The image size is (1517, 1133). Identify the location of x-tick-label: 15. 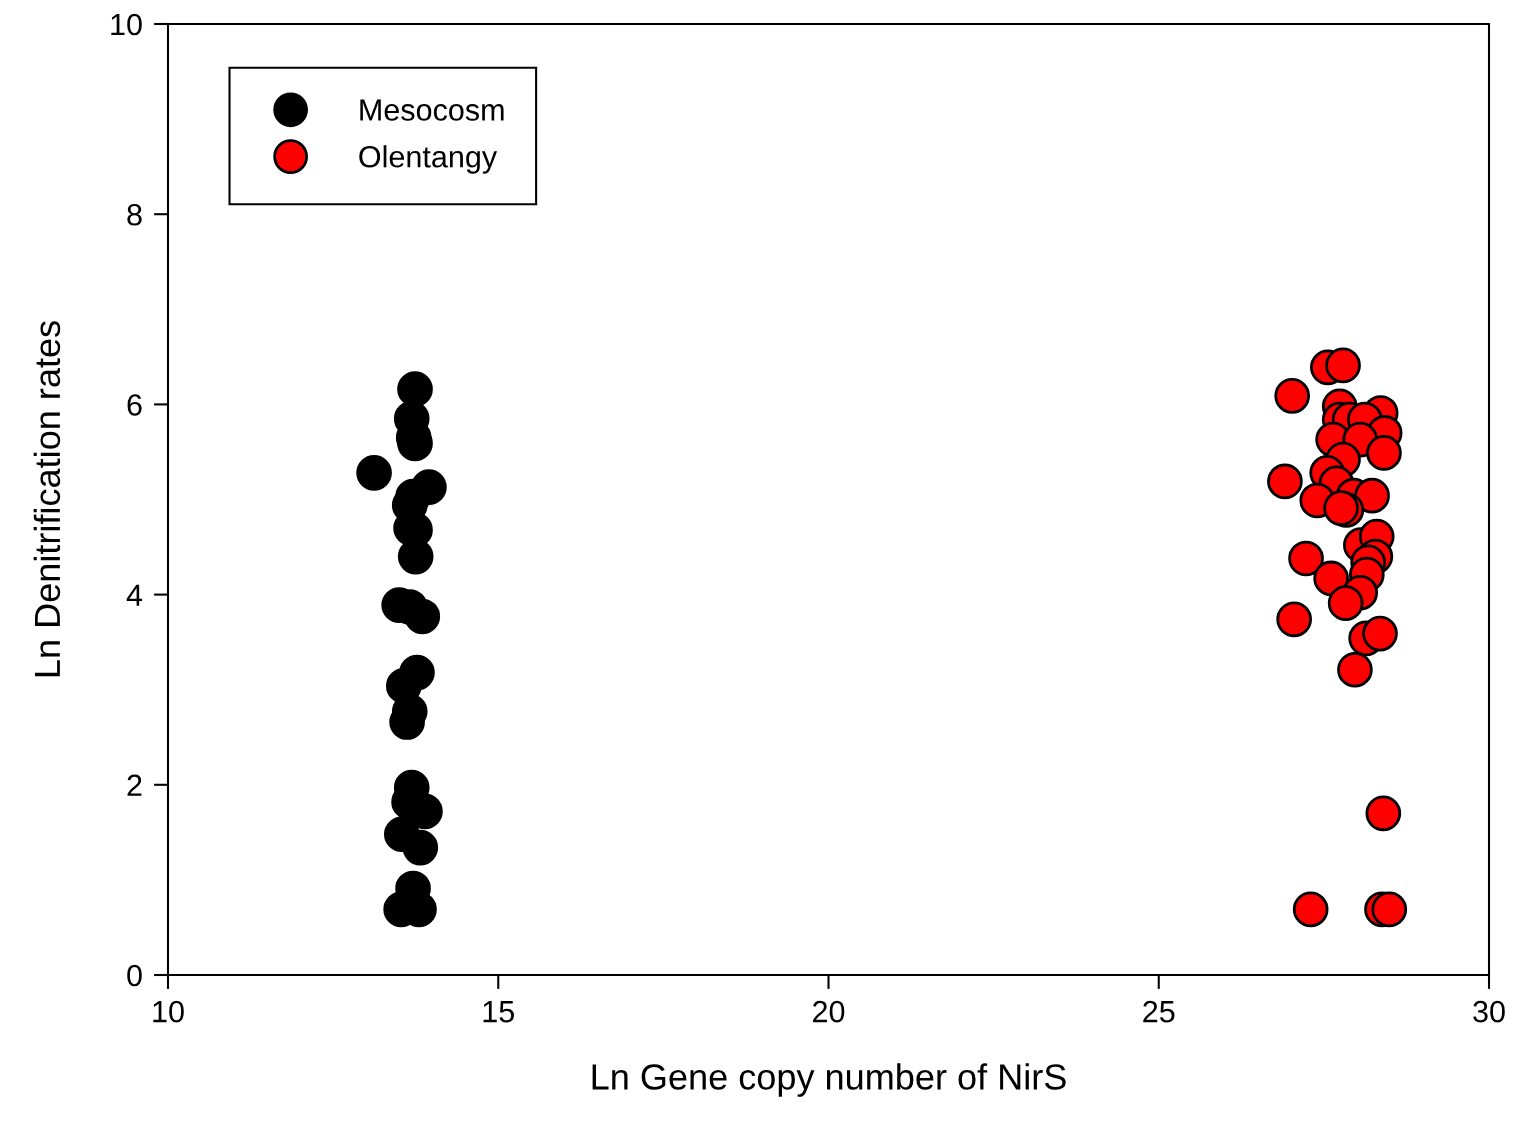
(498, 1012).